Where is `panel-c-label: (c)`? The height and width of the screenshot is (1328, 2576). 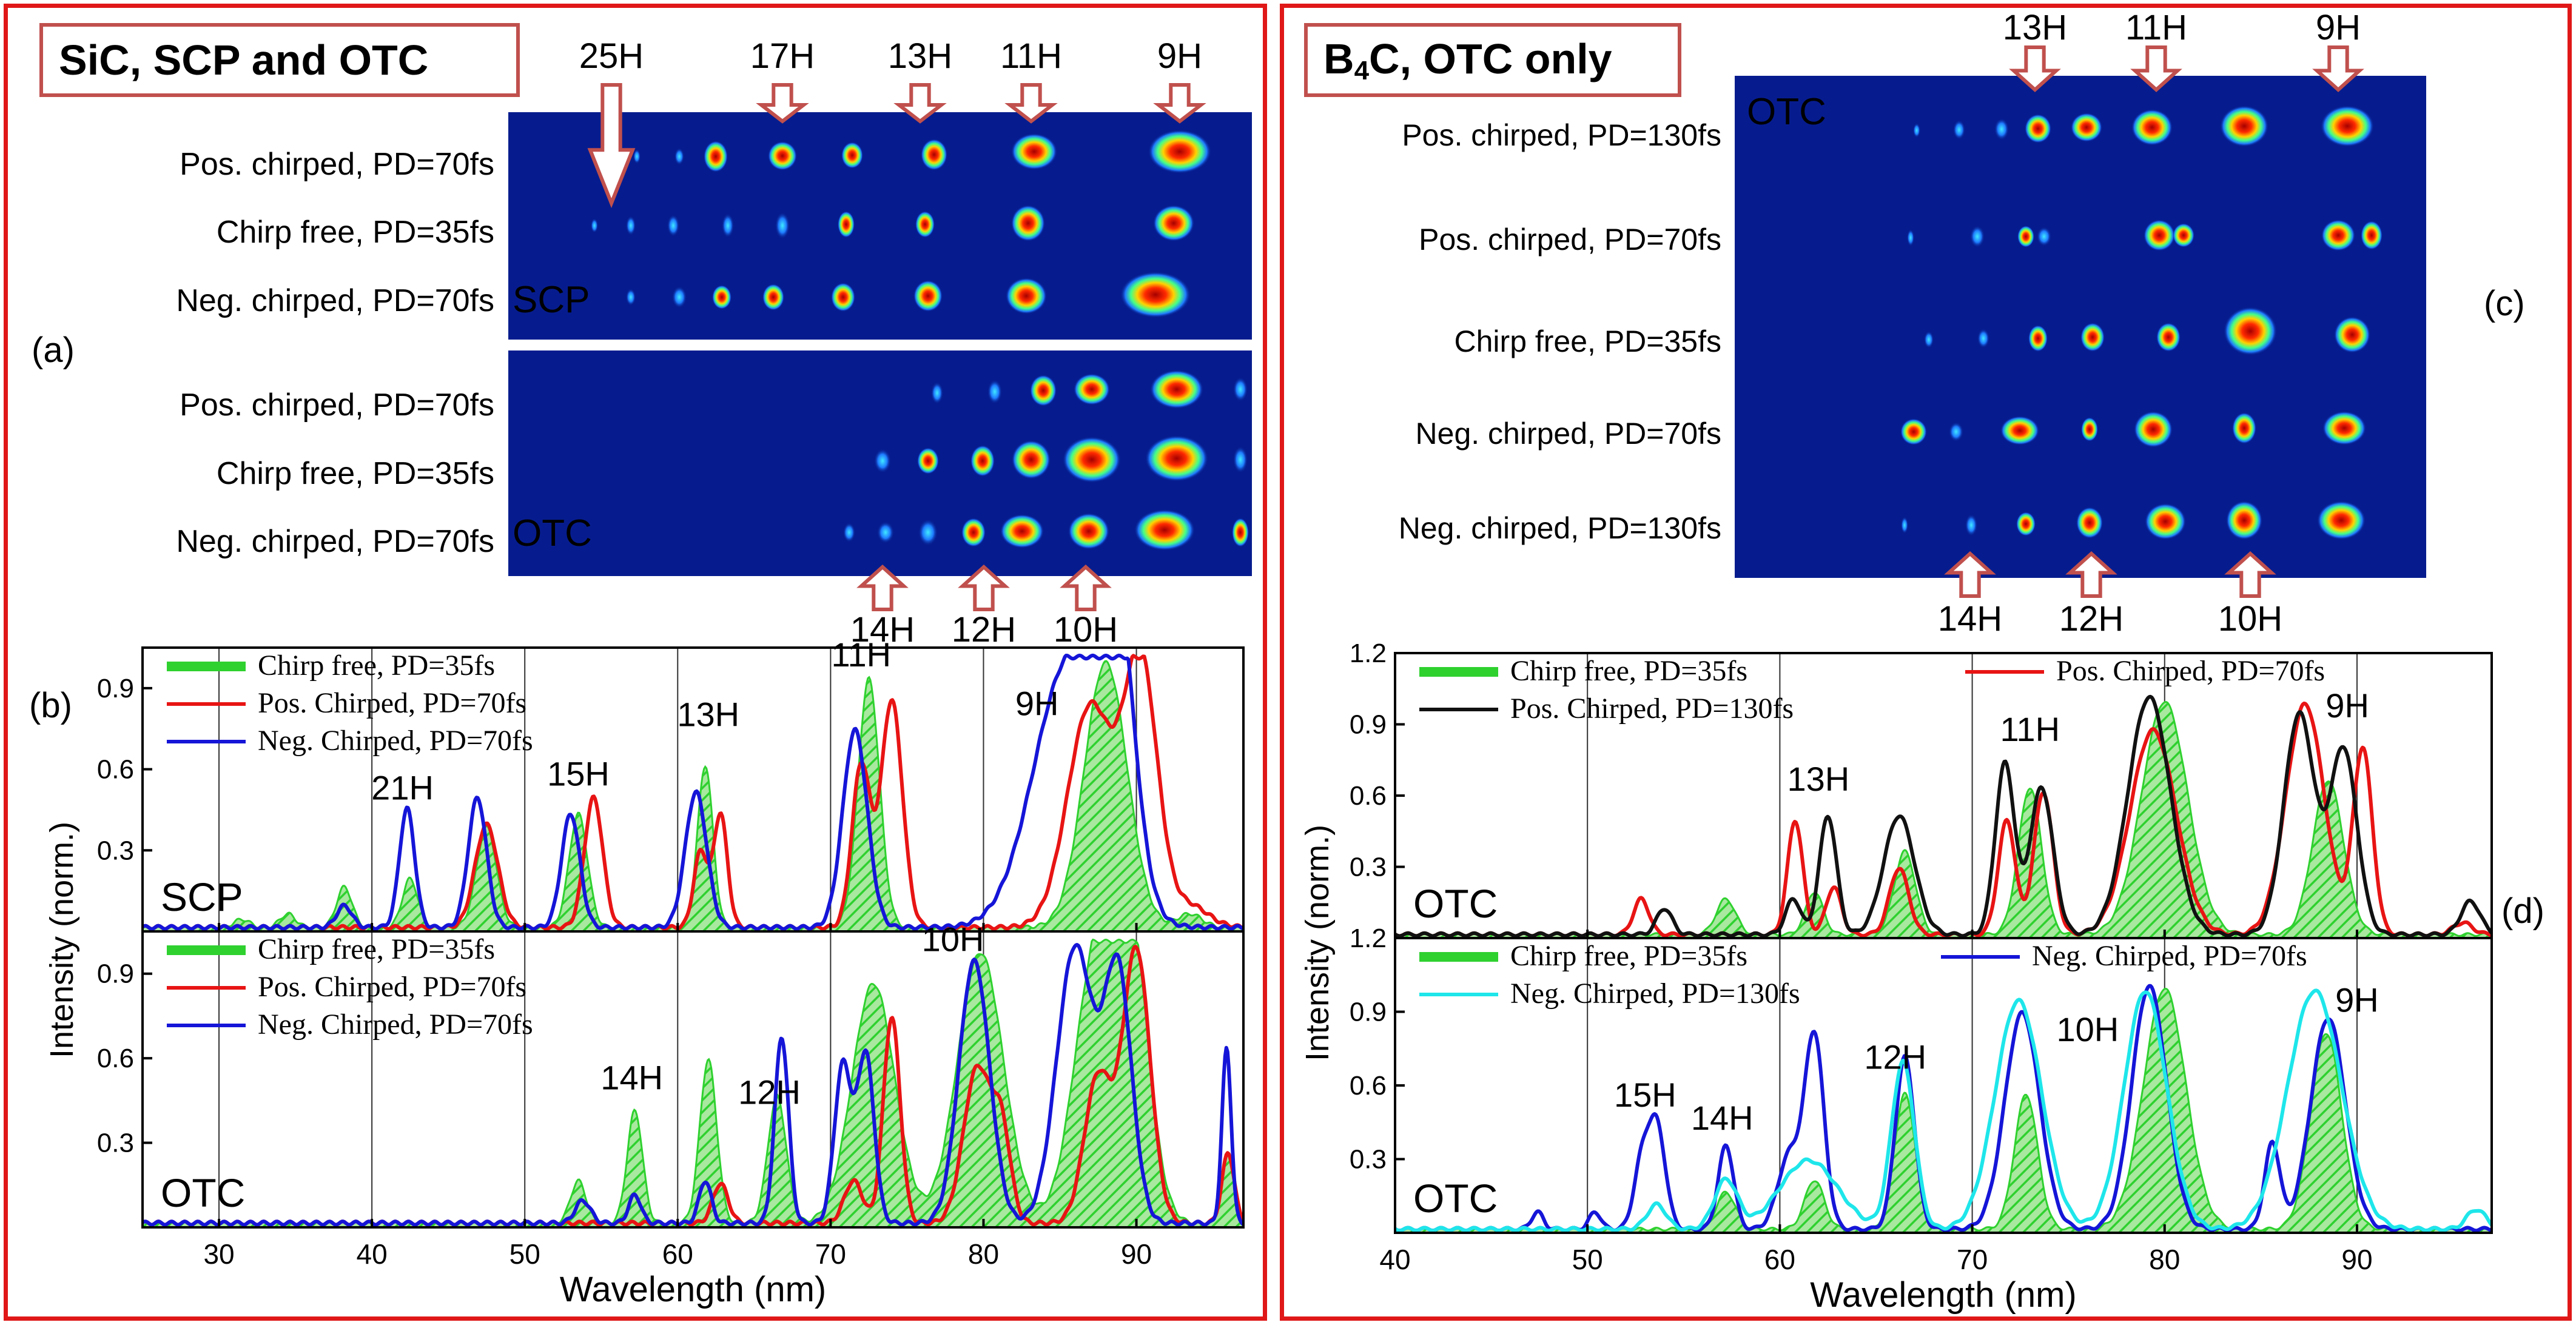
panel-c-label: (c) is located at coordinates (2504, 303).